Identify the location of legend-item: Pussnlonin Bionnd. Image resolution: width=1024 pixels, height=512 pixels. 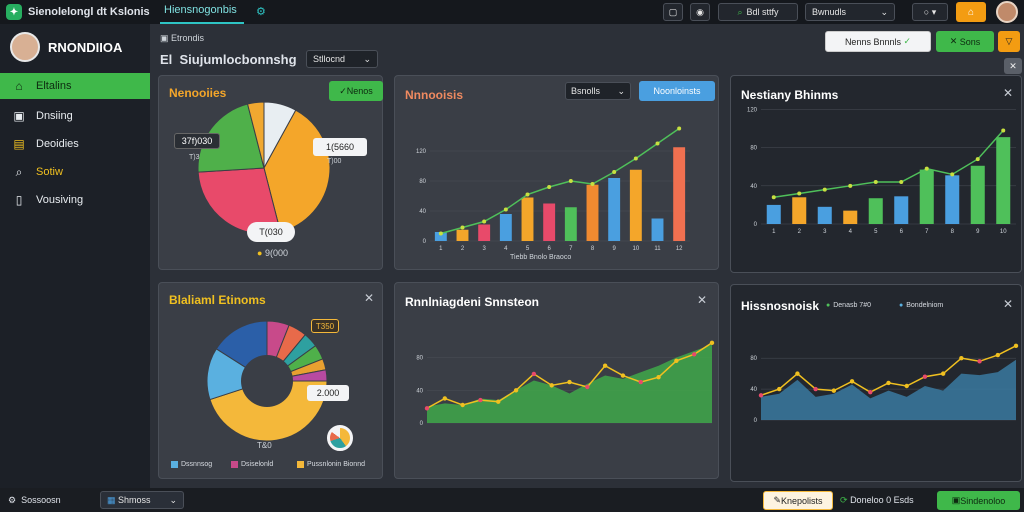
(331, 464).